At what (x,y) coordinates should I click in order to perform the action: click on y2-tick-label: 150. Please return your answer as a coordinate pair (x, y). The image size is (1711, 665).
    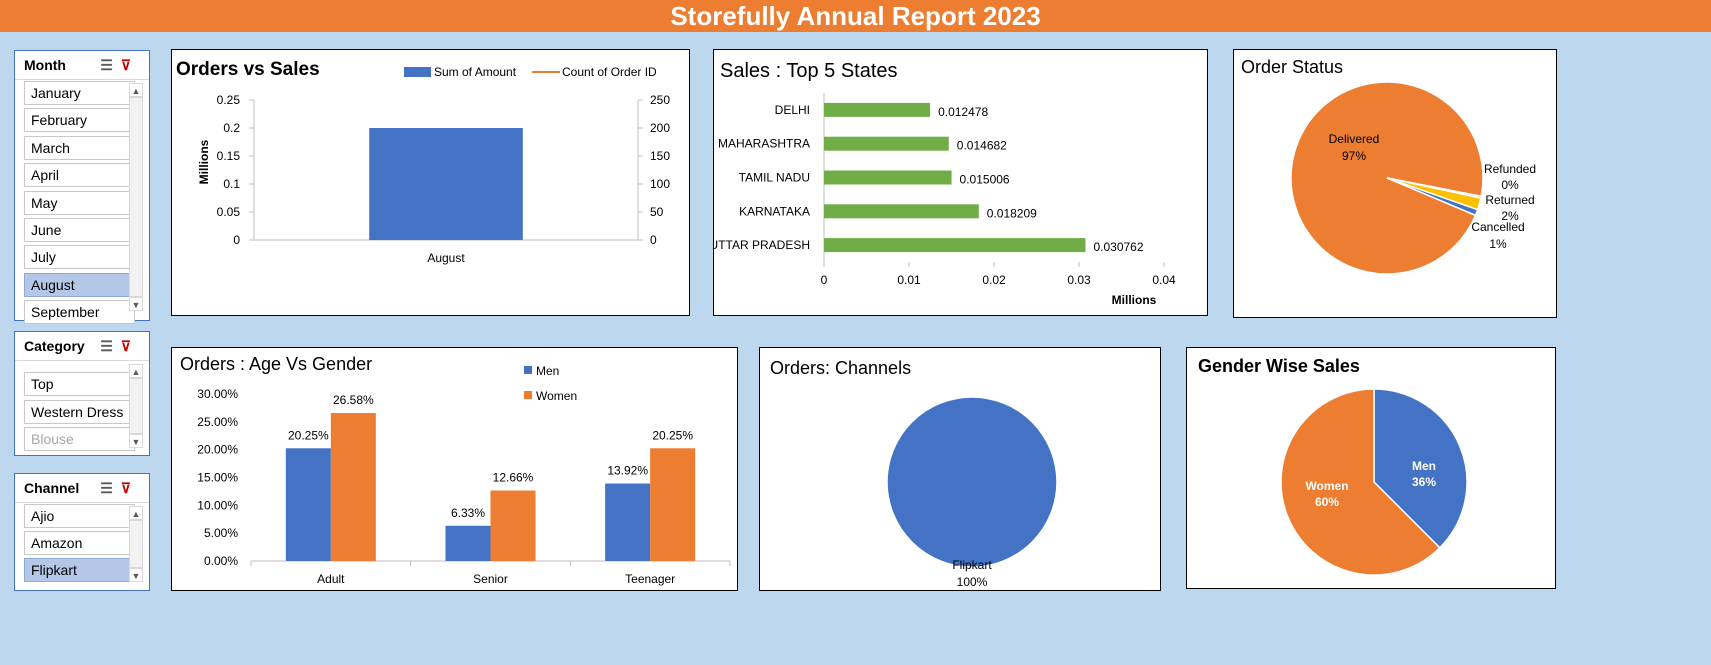
    Looking at the image, I should click on (660, 156).